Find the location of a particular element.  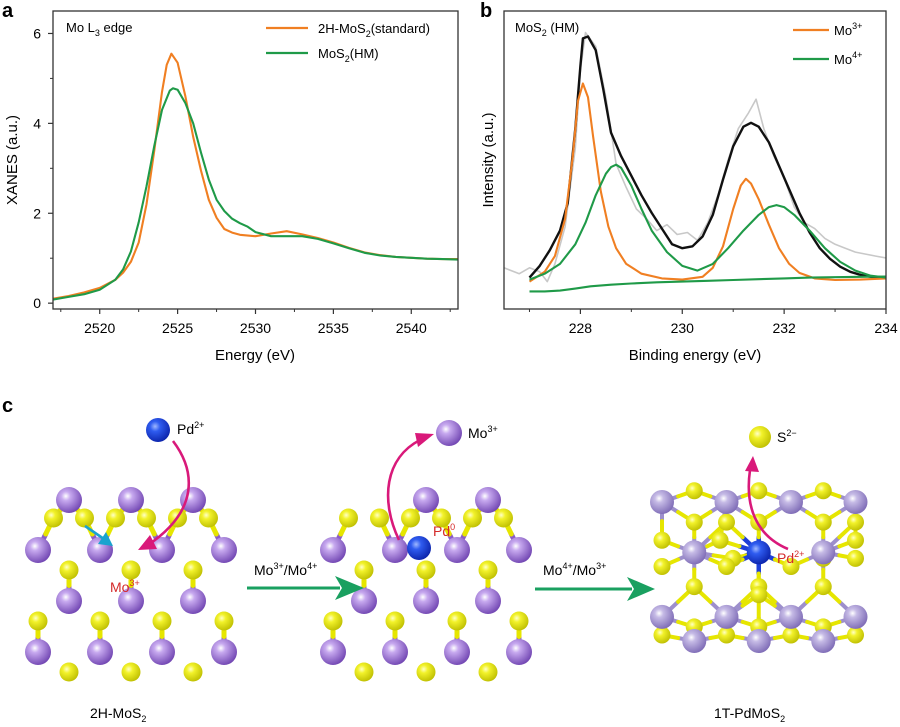

pd2-ion-label: Pd2+ is located at coordinates (190, 428).